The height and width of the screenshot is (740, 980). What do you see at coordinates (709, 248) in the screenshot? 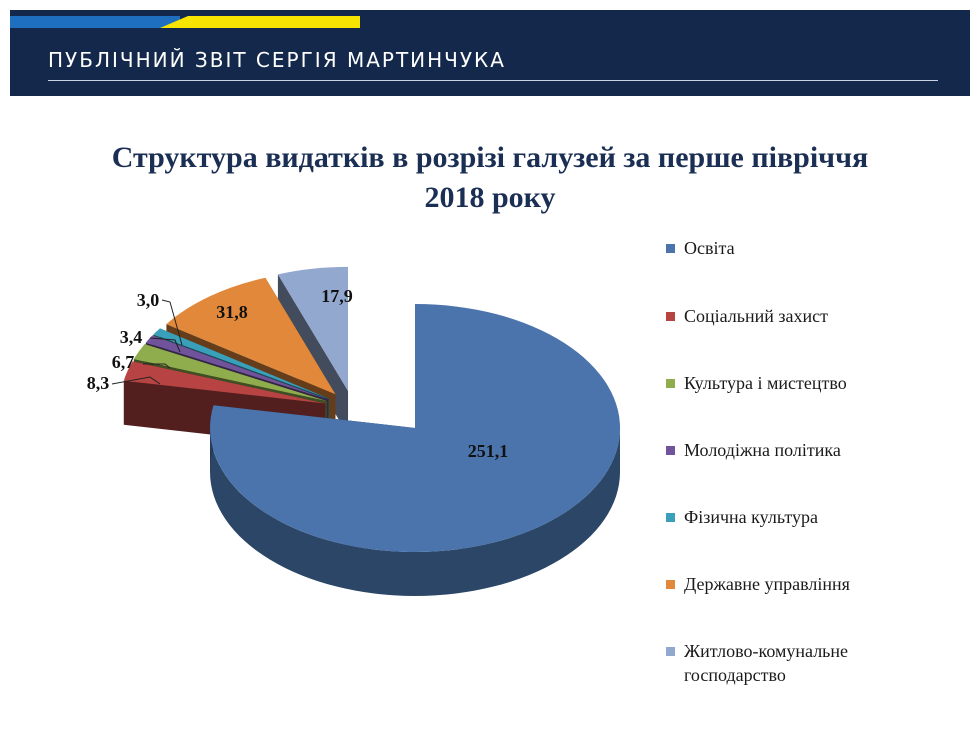
I see `legend-label-education: Освіта` at bounding box center [709, 248].